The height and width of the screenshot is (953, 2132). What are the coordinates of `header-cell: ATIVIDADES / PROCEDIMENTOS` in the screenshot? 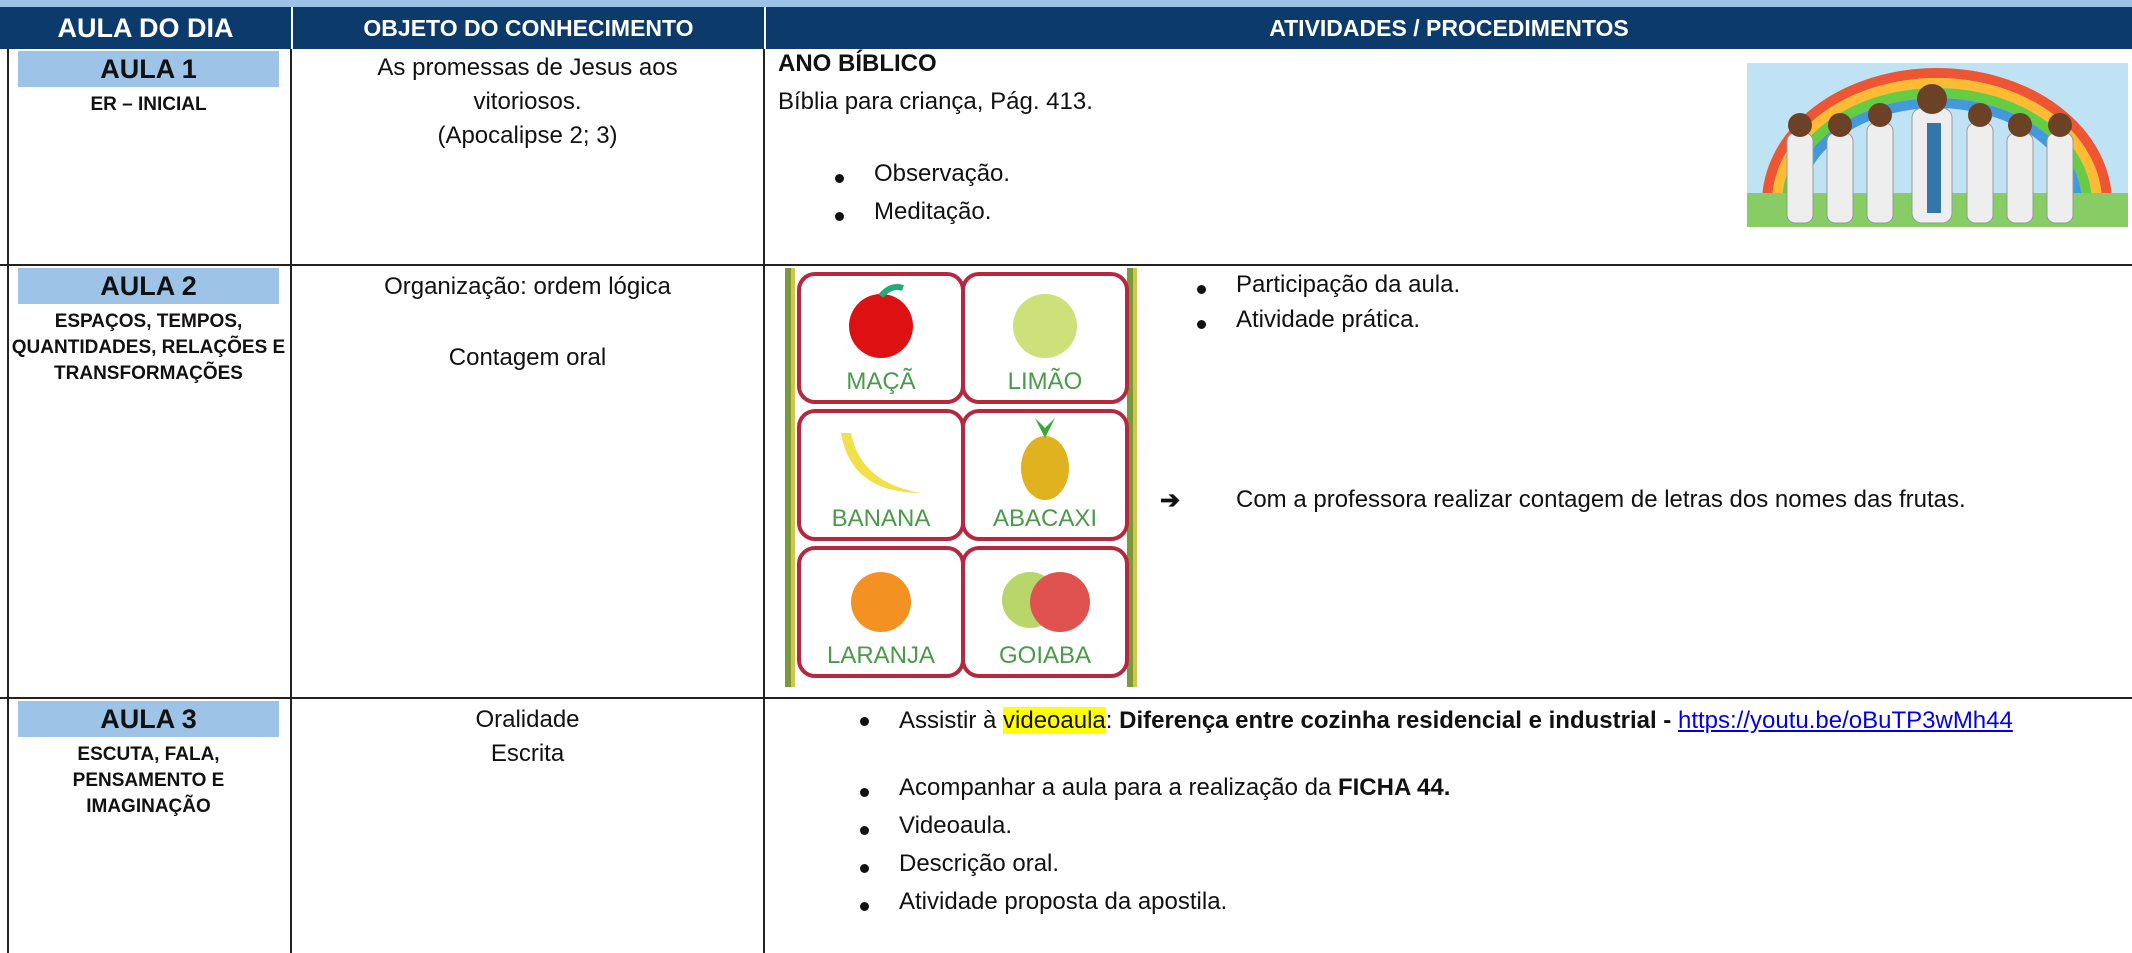 It's located at (1449, 28).